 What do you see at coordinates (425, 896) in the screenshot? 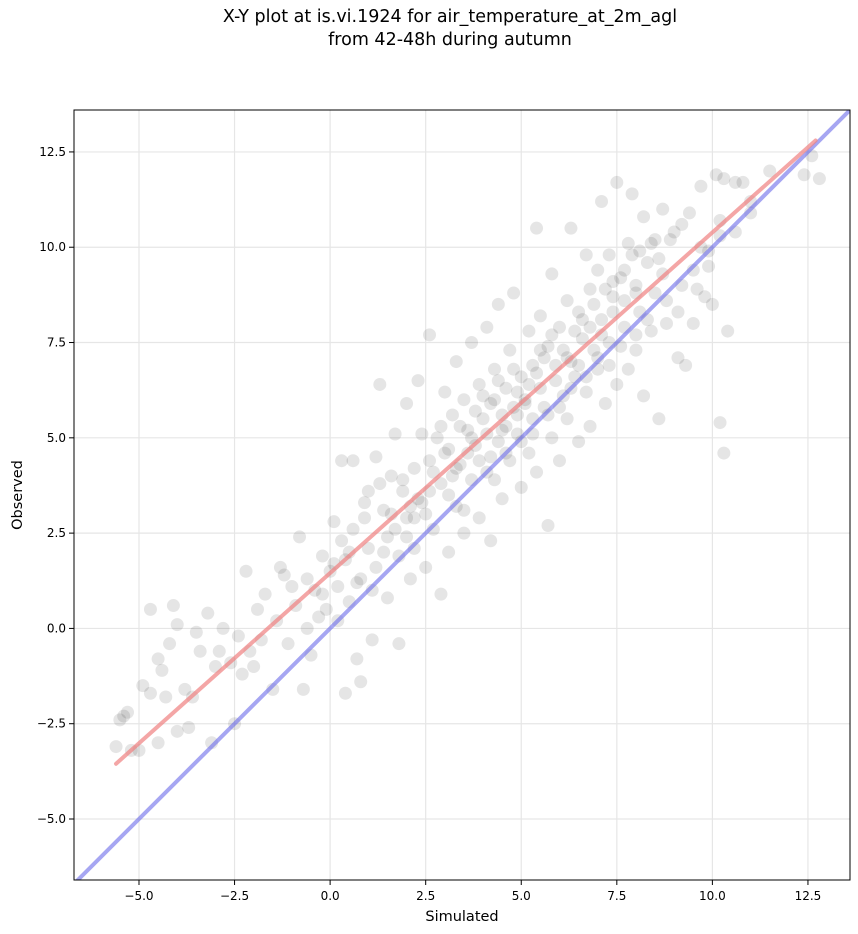
I see `x-tick-label: 2.5` at bounding box center [425, 896].